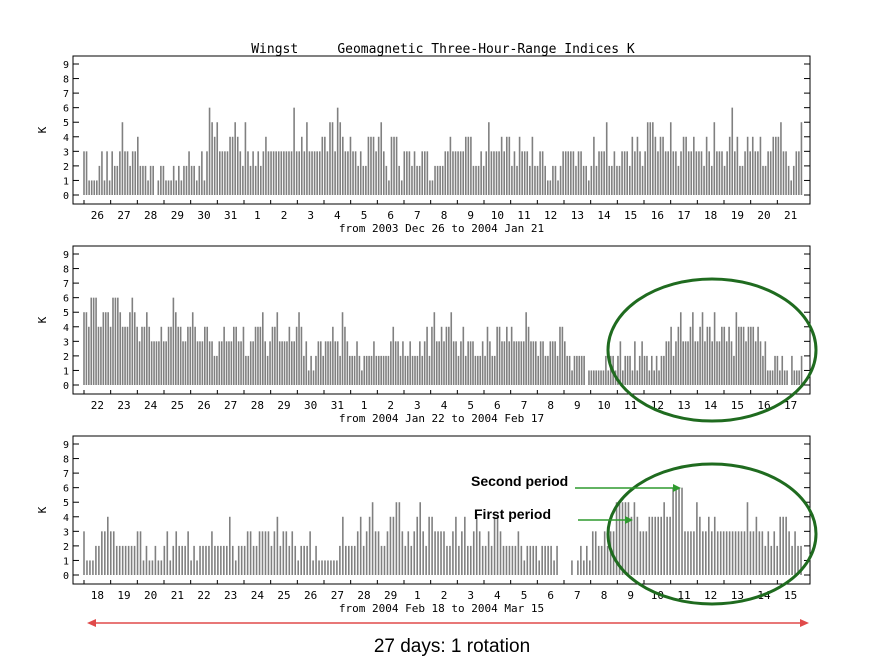 Image resolution: width=889 pixels, height=665 pixels. I want to click on day-tick-label: 24, so click(258, 595).